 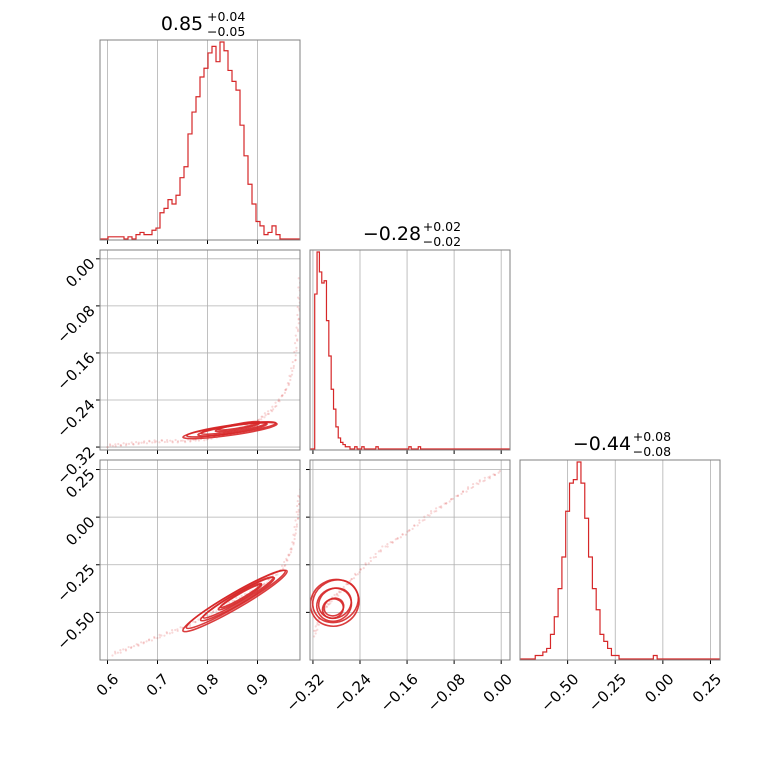 I want to click on y-tick-label: 0.00, so click(x=80, y=273).